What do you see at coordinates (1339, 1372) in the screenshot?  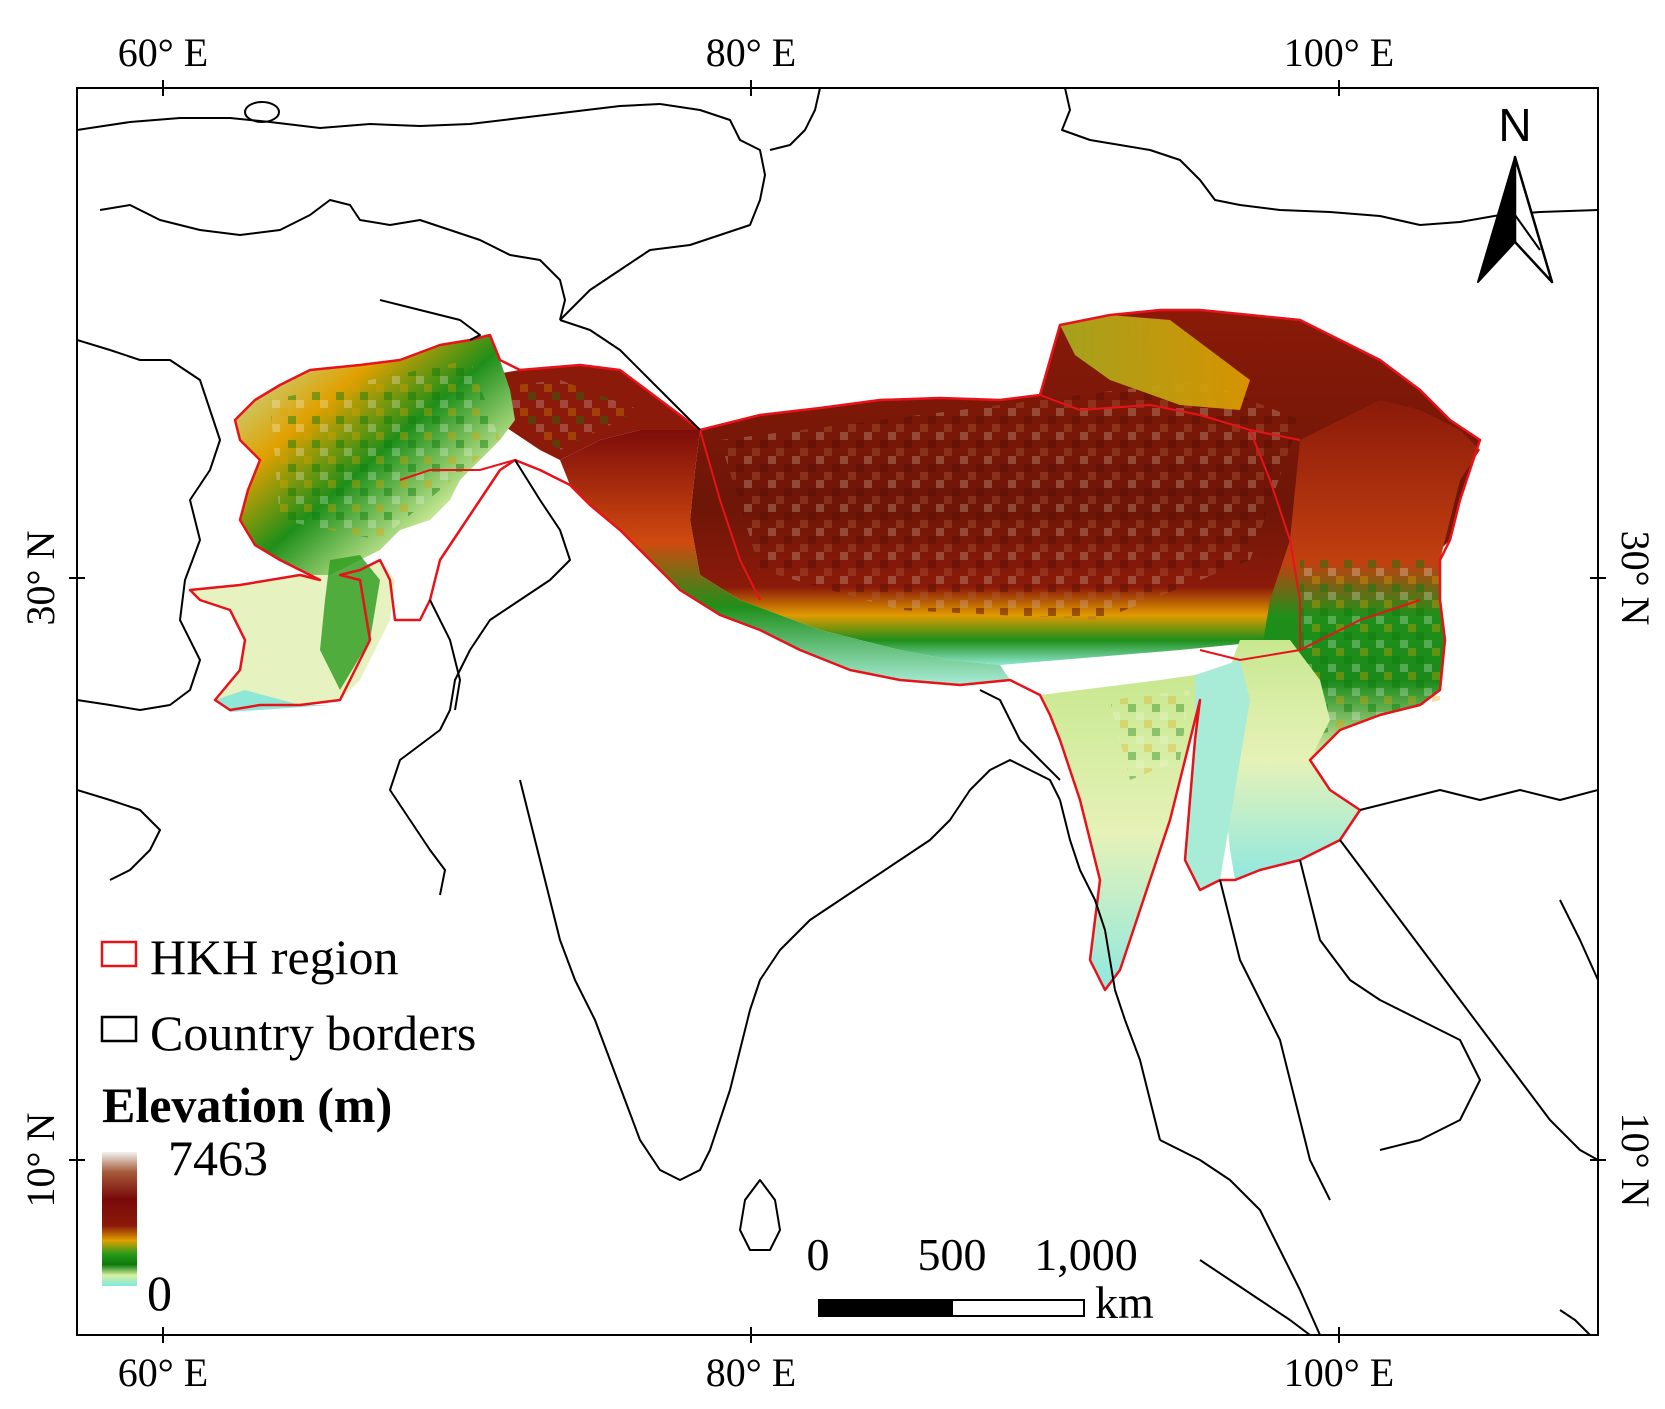 I see `bottom-lon-label-100: 100° E` at bounding box center [1339, 1372].